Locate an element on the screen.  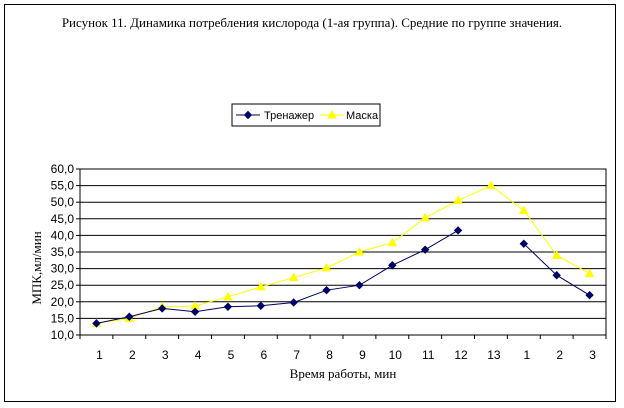
x-tick-label: 6 is located at coordinates (263, 355).